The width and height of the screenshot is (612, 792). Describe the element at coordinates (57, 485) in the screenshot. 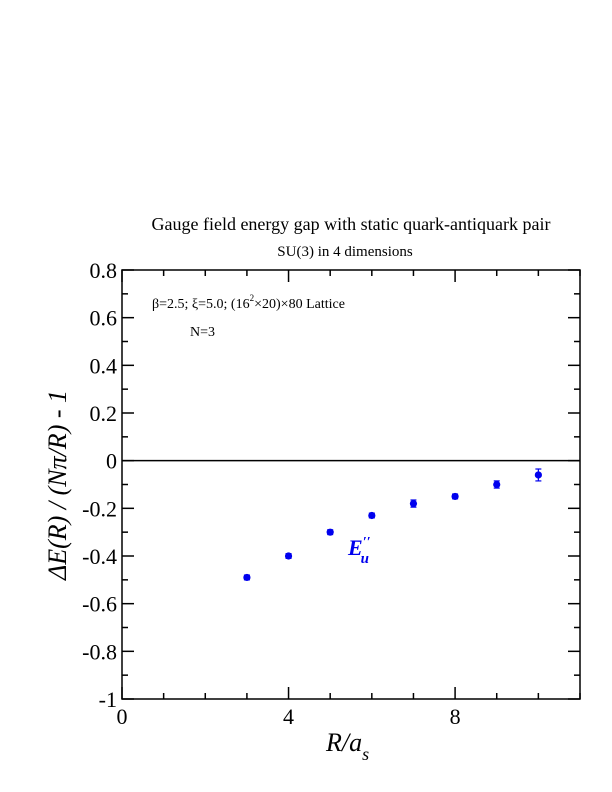

I see `y-axis-label: ΔE(R) / (Nπ/R) - 1` at that location.